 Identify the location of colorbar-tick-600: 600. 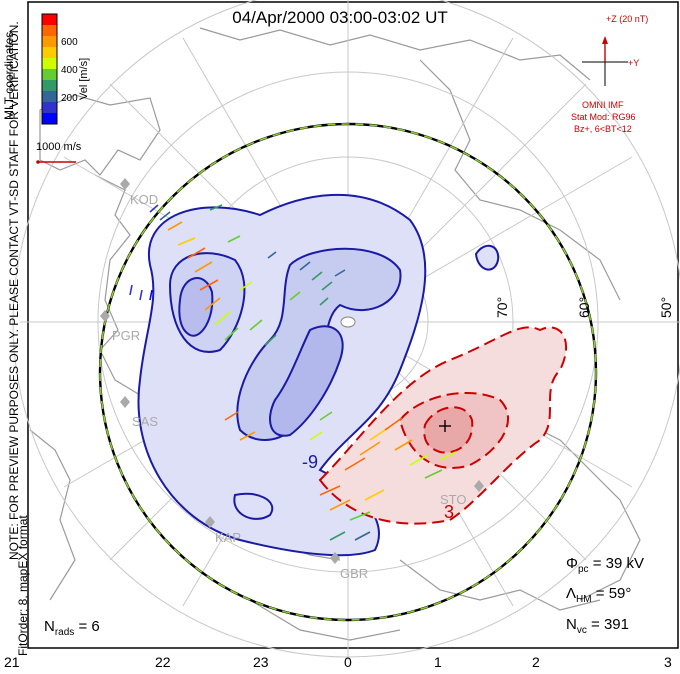
(69, 42).